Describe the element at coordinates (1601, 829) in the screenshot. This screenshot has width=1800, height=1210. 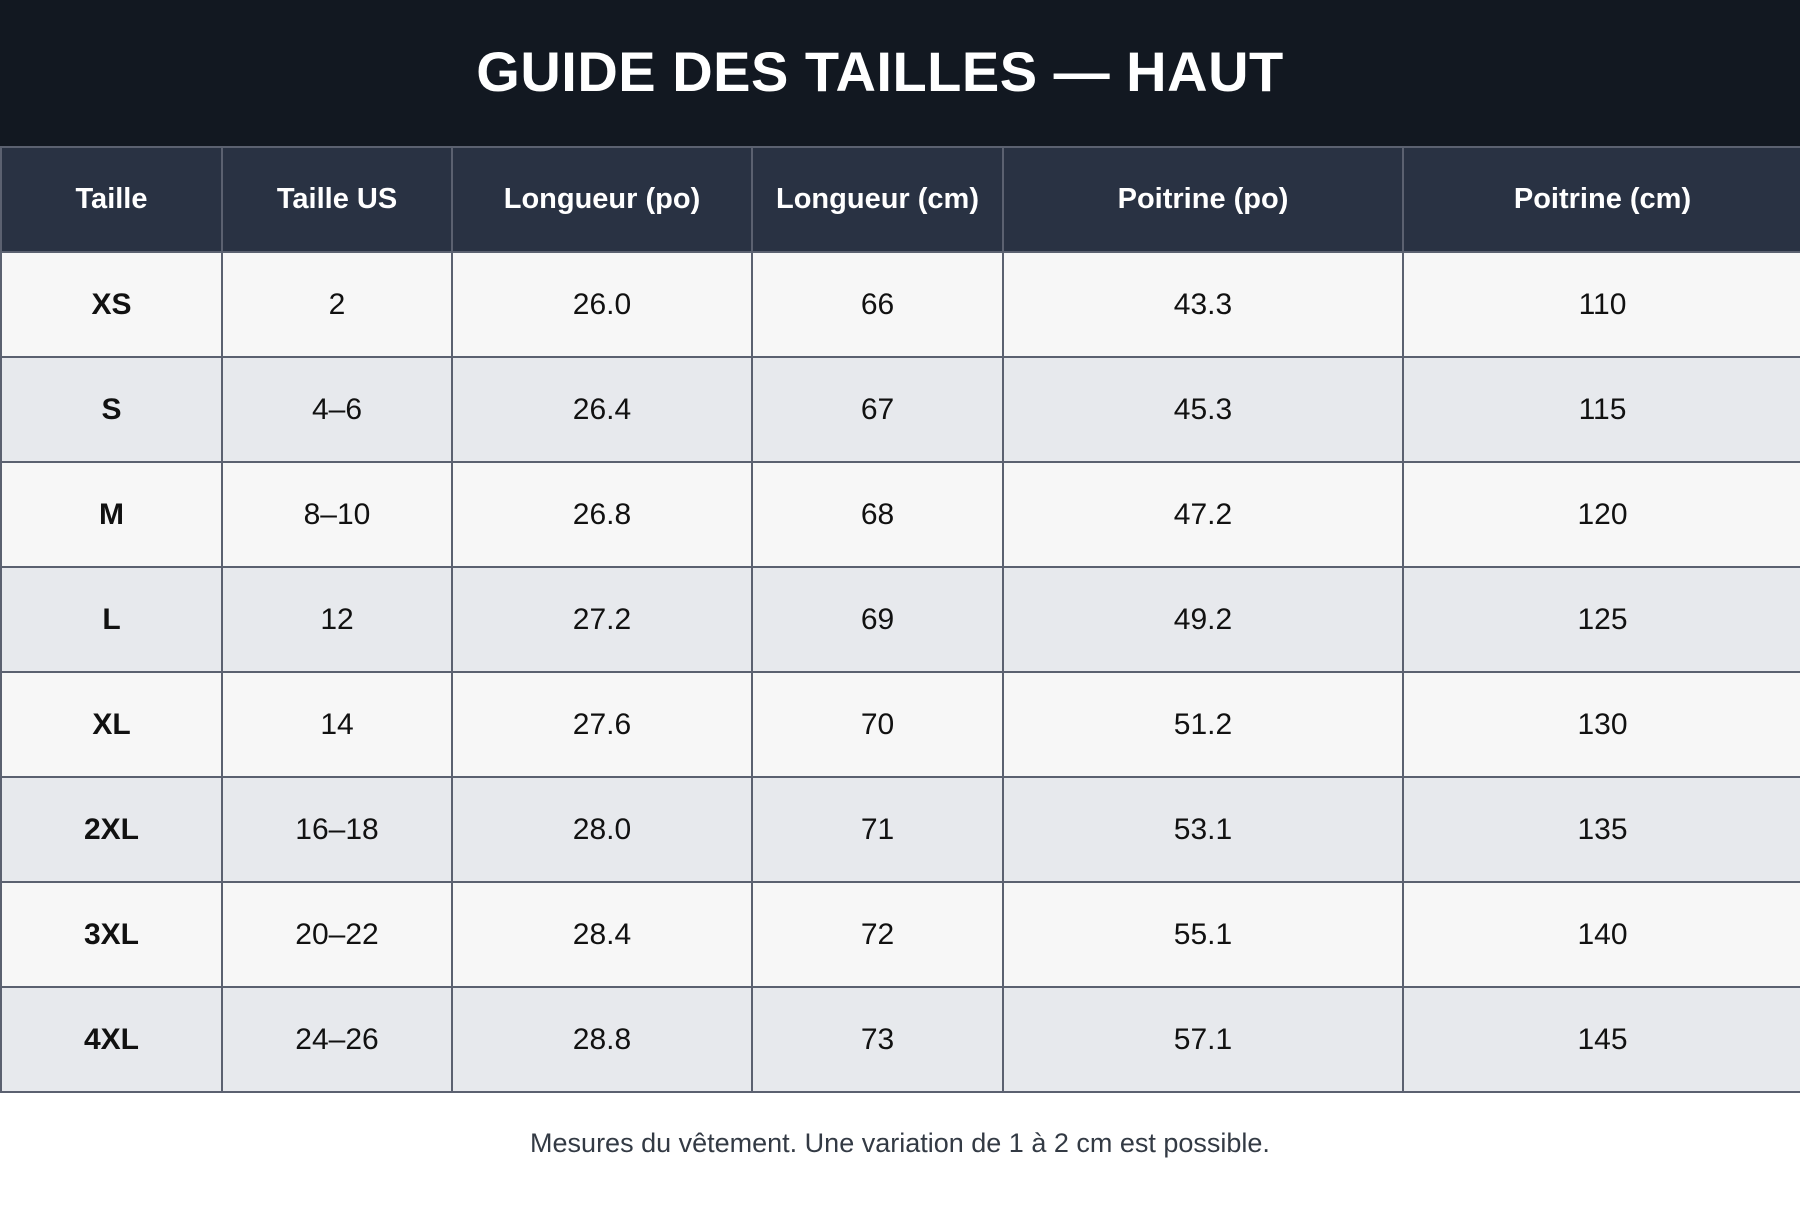
I see `chest-cm-cell: 135` at that location.